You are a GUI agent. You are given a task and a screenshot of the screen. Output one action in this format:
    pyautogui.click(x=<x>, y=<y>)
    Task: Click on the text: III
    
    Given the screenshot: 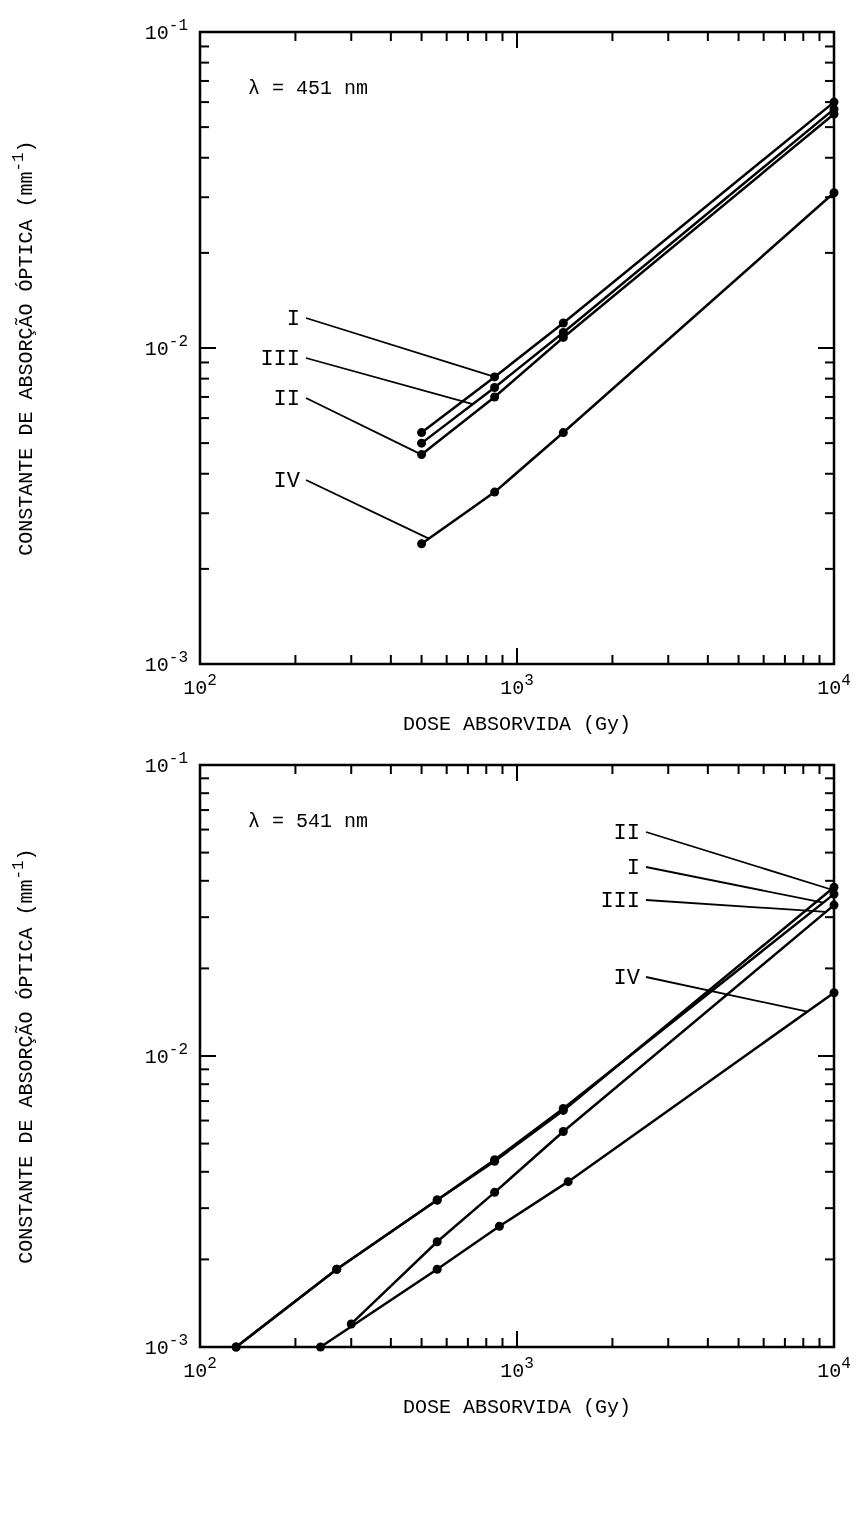 What is the action you would take?
    pyautogui.click(x=620, y=901)
    